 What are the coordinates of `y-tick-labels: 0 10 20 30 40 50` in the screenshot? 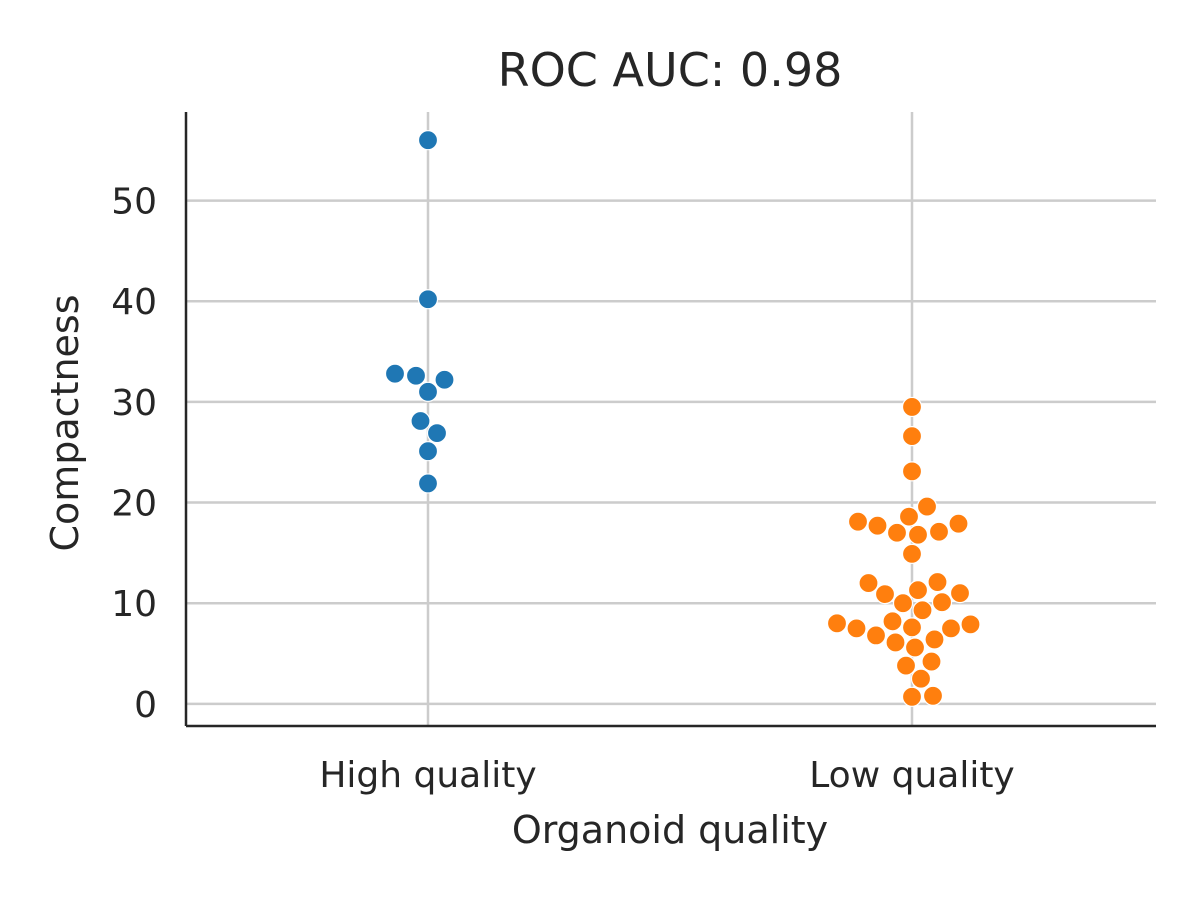 It's located at (134, 454).